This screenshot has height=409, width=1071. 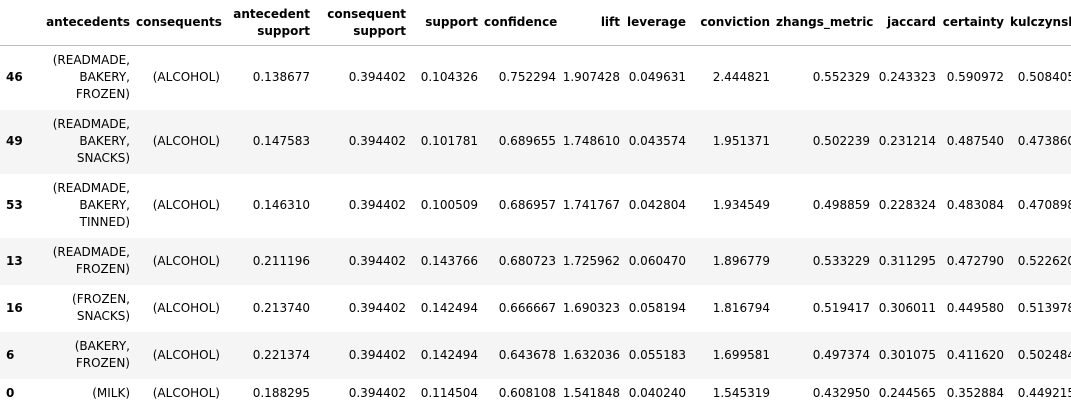 I want to click on cell-antecedent-support: 0.146310, so click(x=271, y=206).